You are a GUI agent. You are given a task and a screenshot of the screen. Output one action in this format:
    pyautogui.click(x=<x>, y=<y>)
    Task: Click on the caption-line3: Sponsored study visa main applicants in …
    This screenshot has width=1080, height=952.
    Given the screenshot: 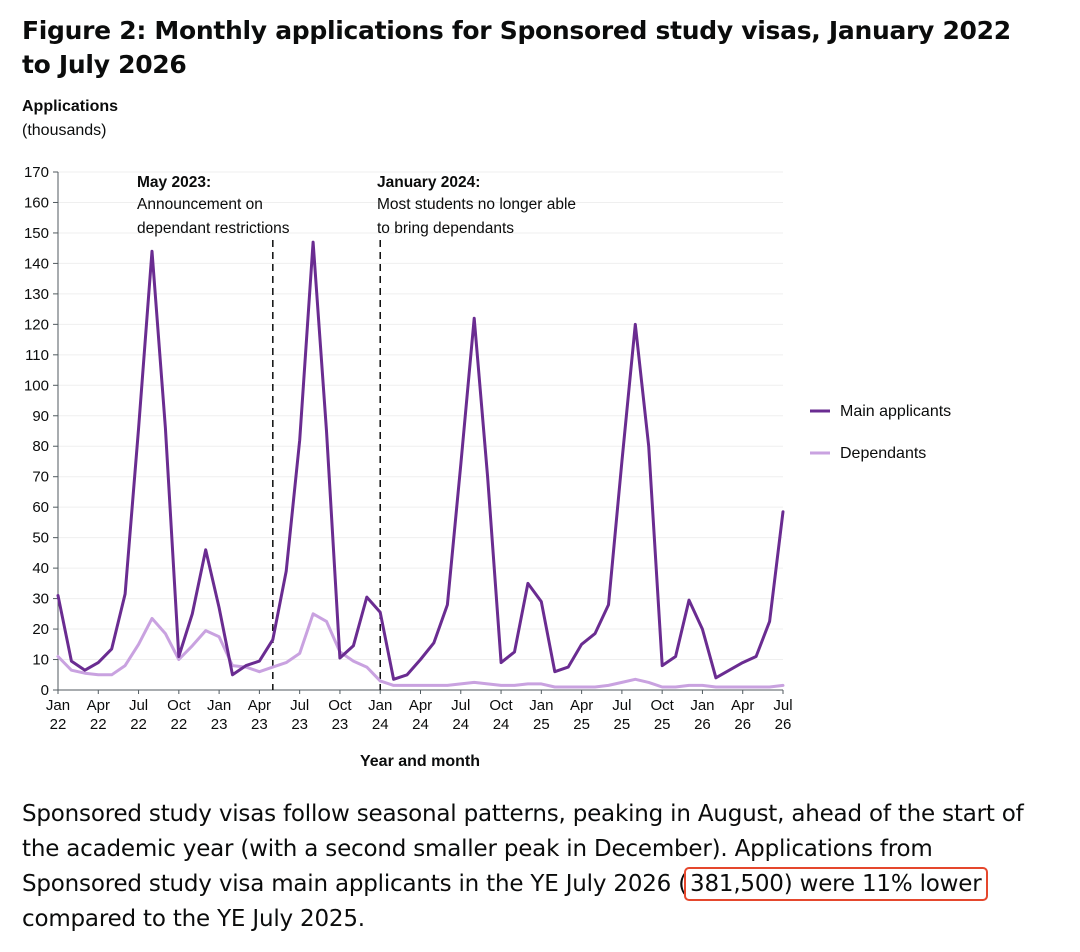 What is the action you would take?
    pyautogui.click(x=355, y=884)
    